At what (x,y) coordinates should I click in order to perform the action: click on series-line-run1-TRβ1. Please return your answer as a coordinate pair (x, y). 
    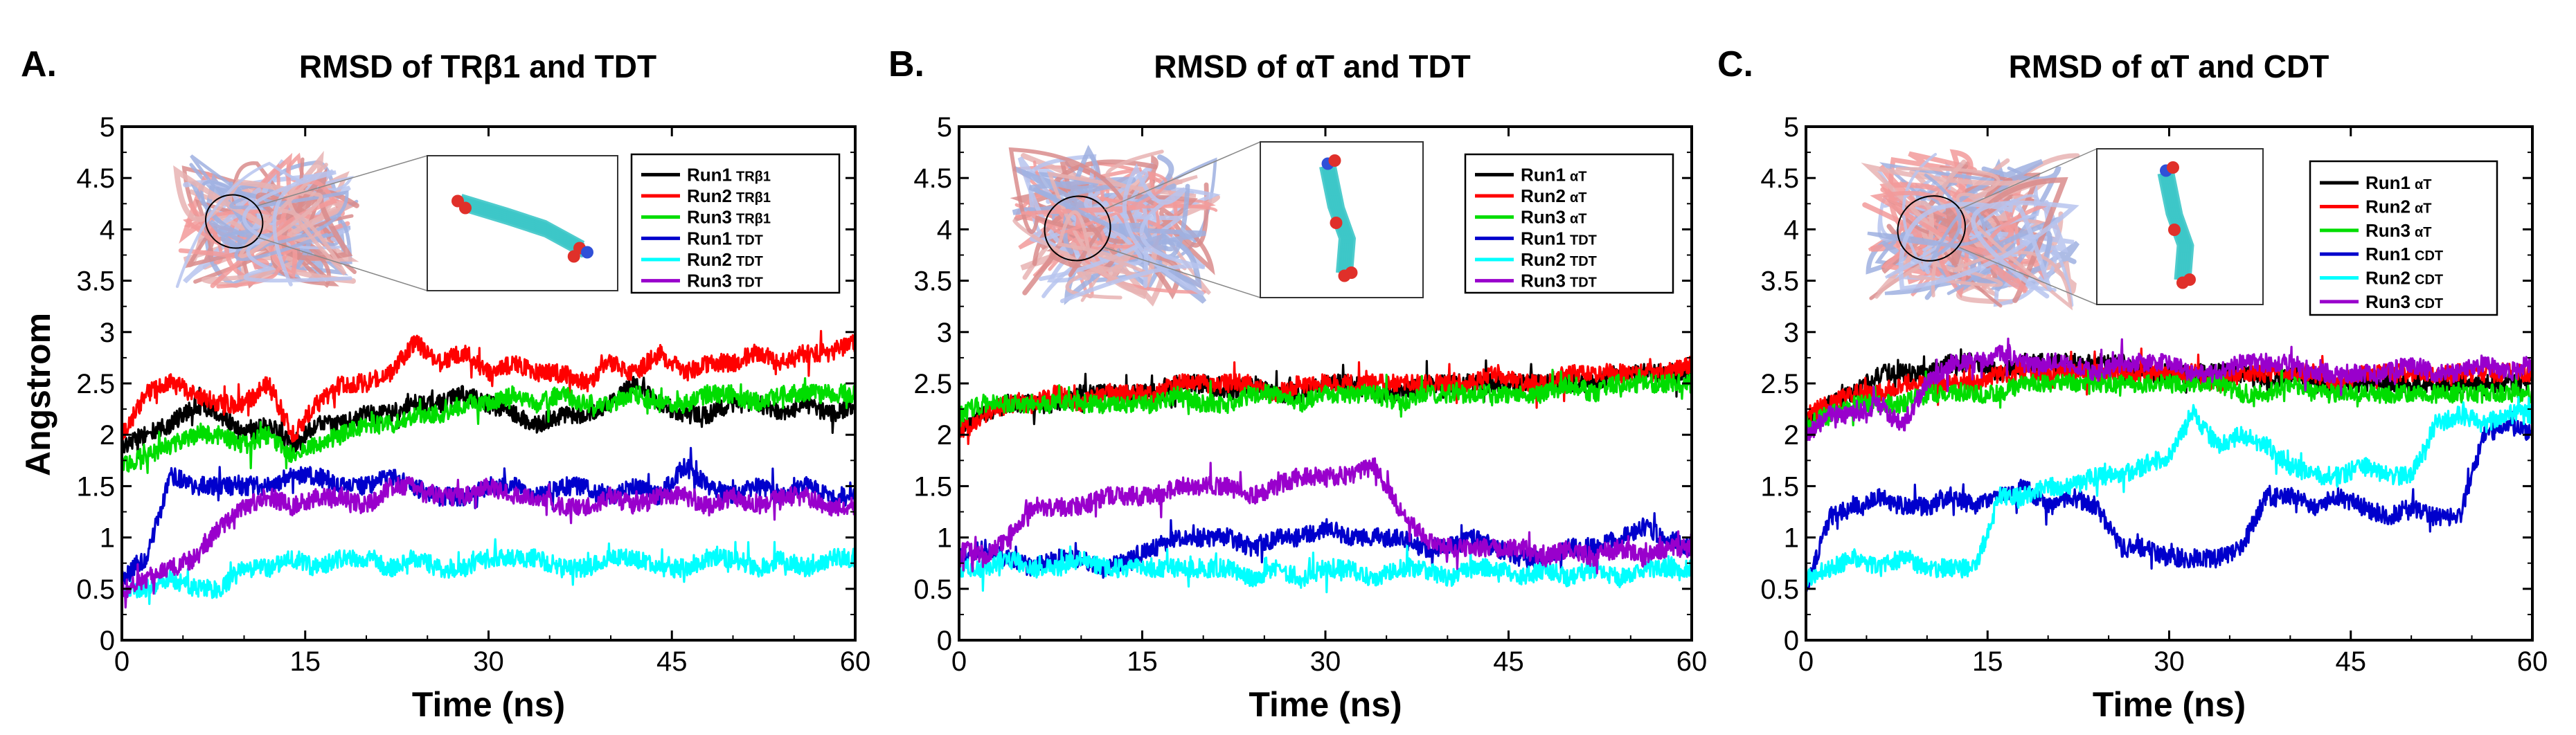
    Looking at the image, I should click on (488, 418).